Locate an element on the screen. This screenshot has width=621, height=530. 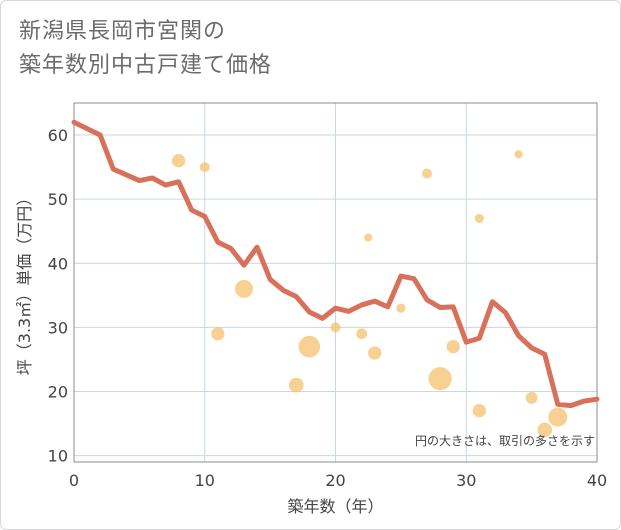
y-tick-label: 10 is located at coordinates (58, 456).